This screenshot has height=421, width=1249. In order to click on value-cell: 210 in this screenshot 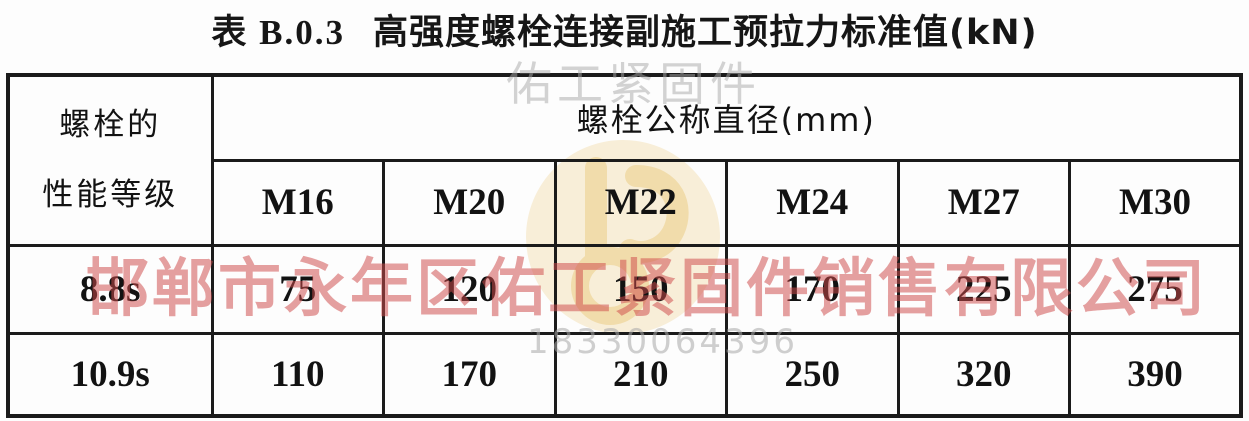, I will do `click(640, 374)`.